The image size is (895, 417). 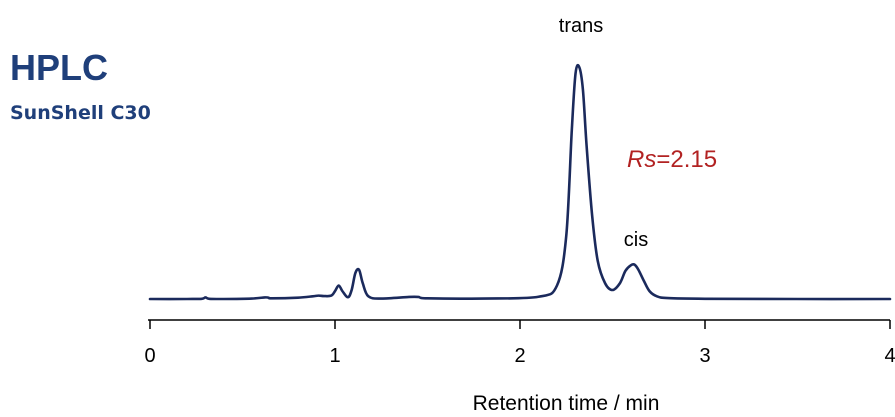 I want to click on x-tick-label: 0, so click(x=149, y=356).